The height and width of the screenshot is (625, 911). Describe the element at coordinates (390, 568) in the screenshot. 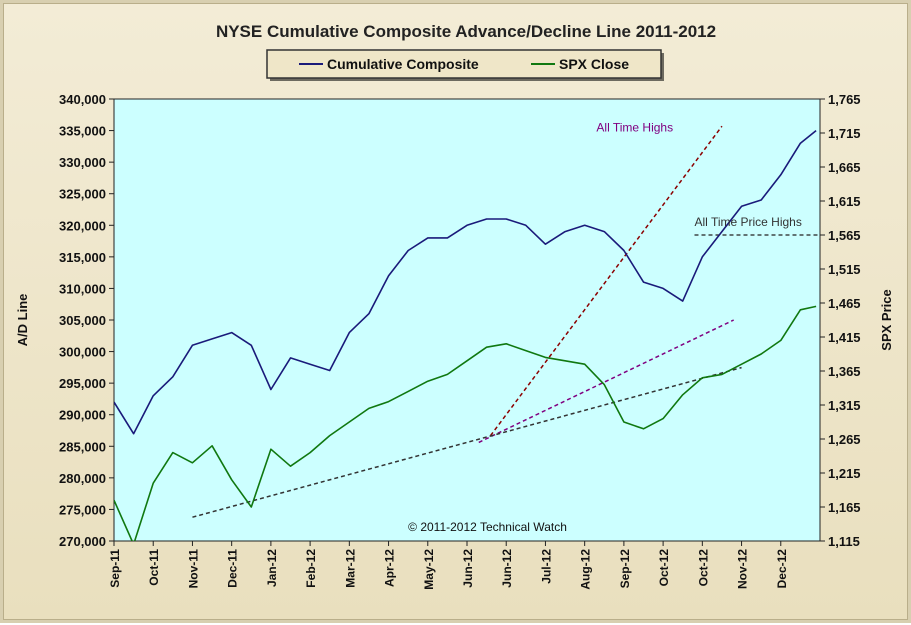

I see `x-tick-label: Apr-12` at that location.